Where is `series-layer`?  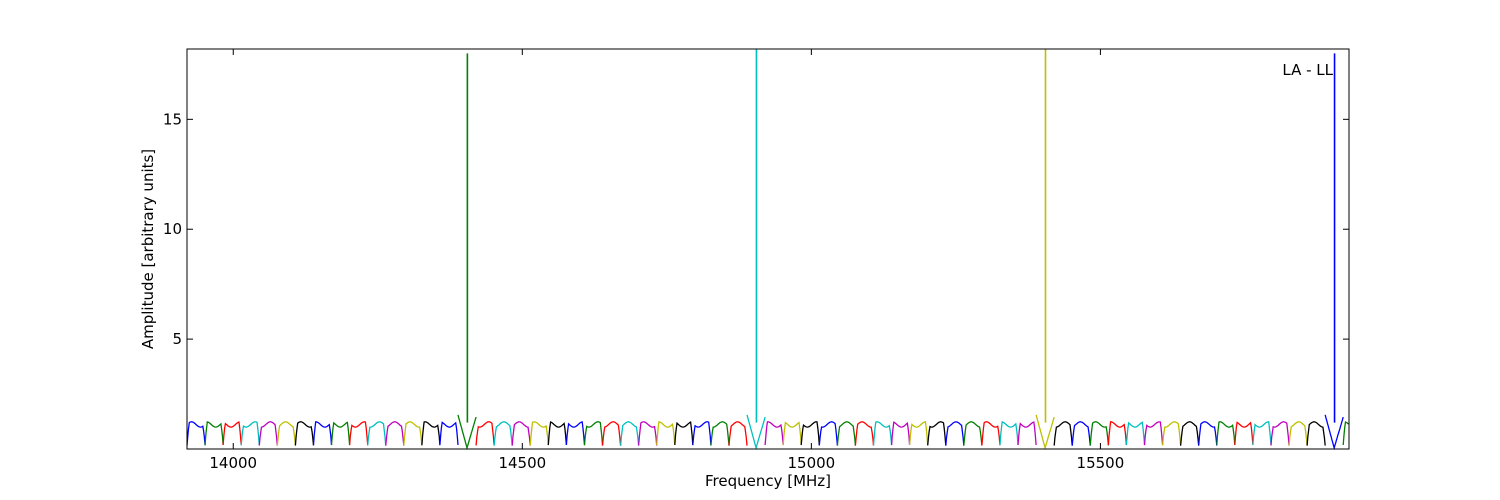 series-layer is located at coordinates (767, 432).